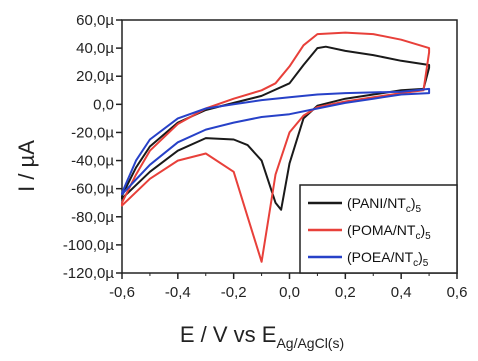  Describe the element at coordinates (122, 292) in the screenshot. I see `x-tick-label: -0,6` at that location.